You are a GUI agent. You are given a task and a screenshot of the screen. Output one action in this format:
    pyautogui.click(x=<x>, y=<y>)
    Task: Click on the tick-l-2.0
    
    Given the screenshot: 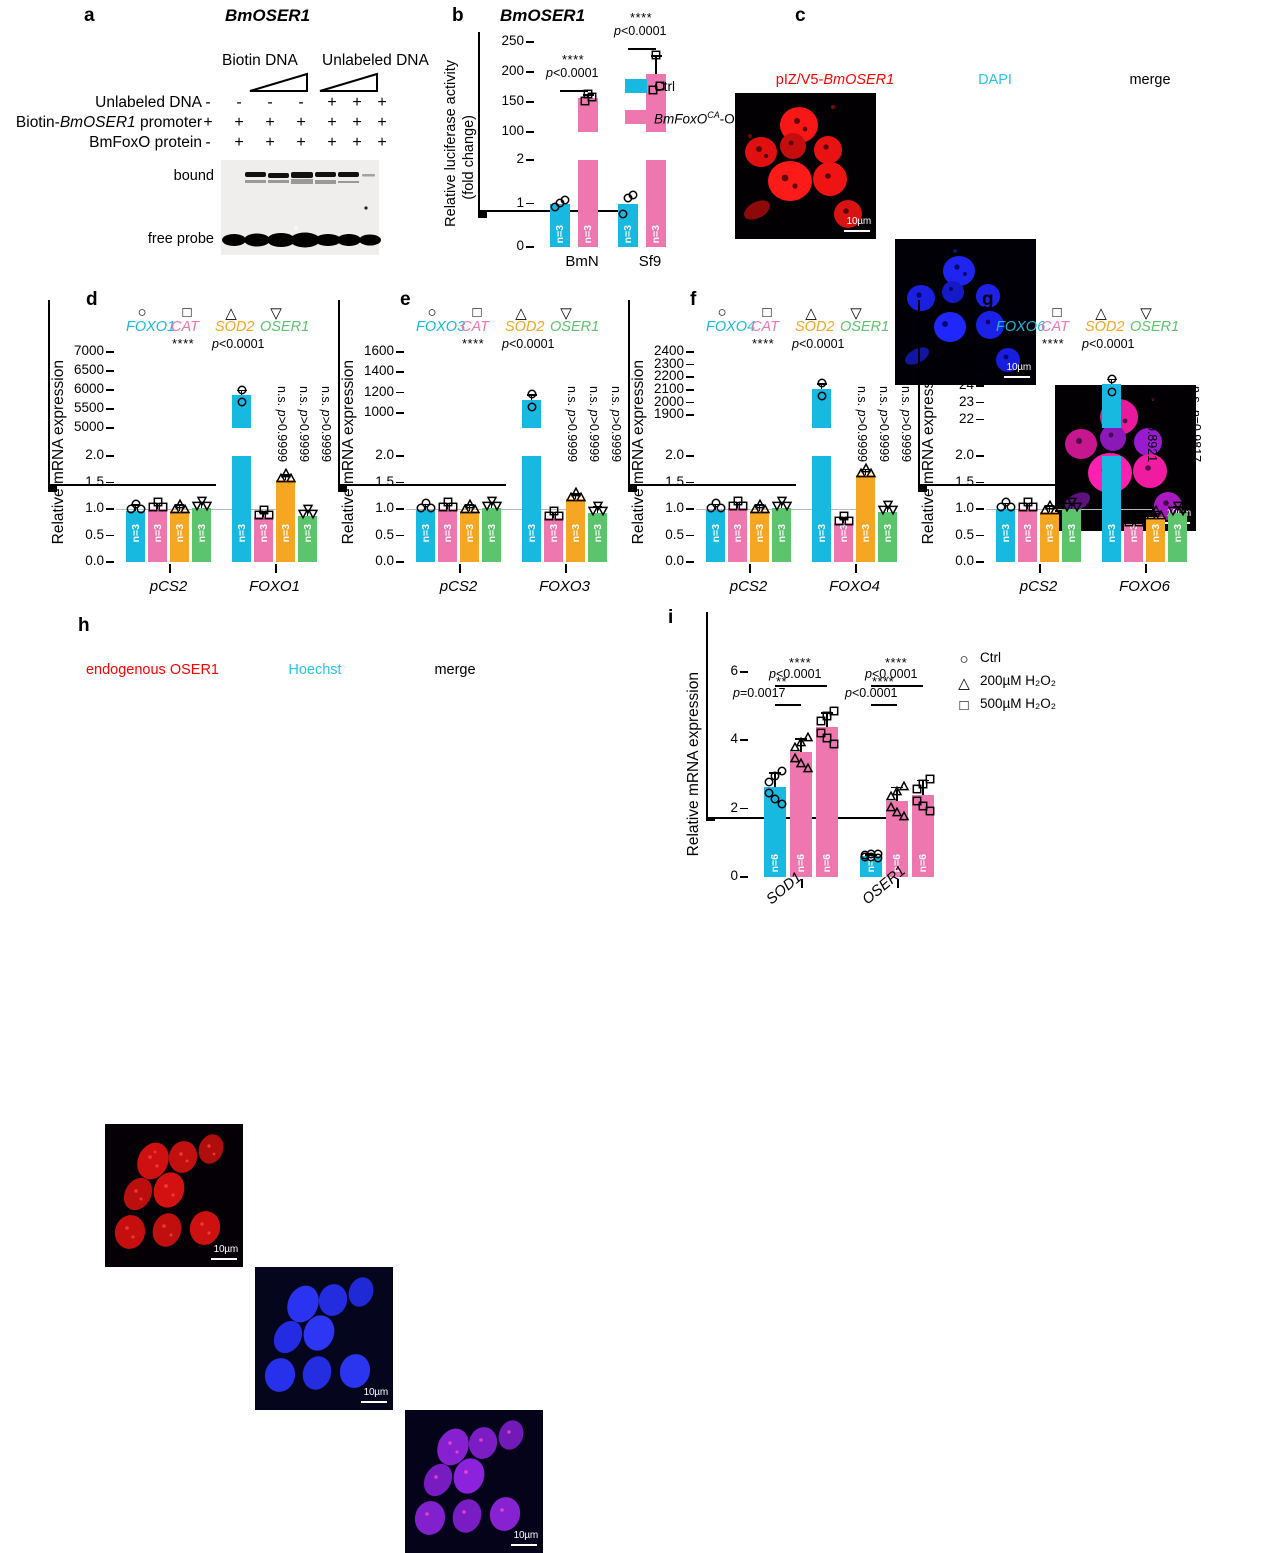 What is the action you would take?
    pyautogui.click(x=110, y=456)
    